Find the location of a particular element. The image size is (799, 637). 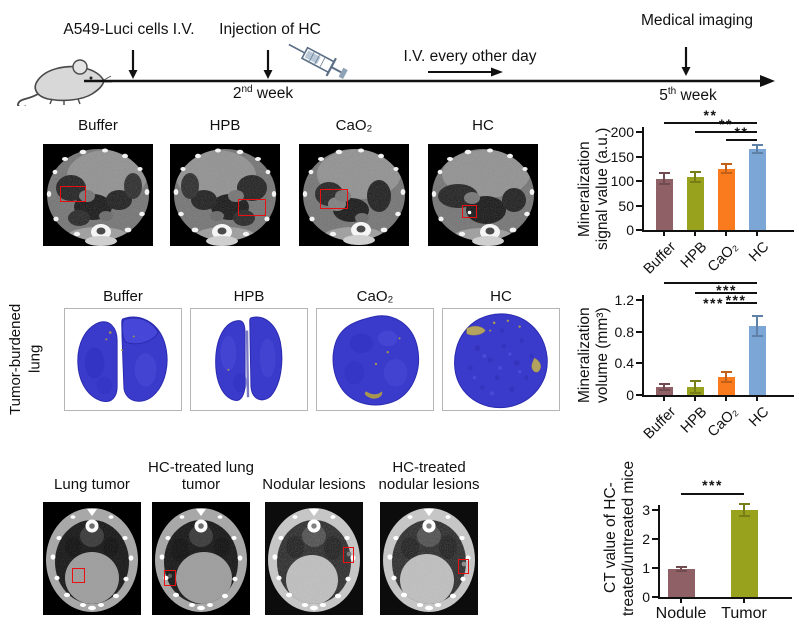

x-tick-label: Tumor is located at coordinates (744, 613).